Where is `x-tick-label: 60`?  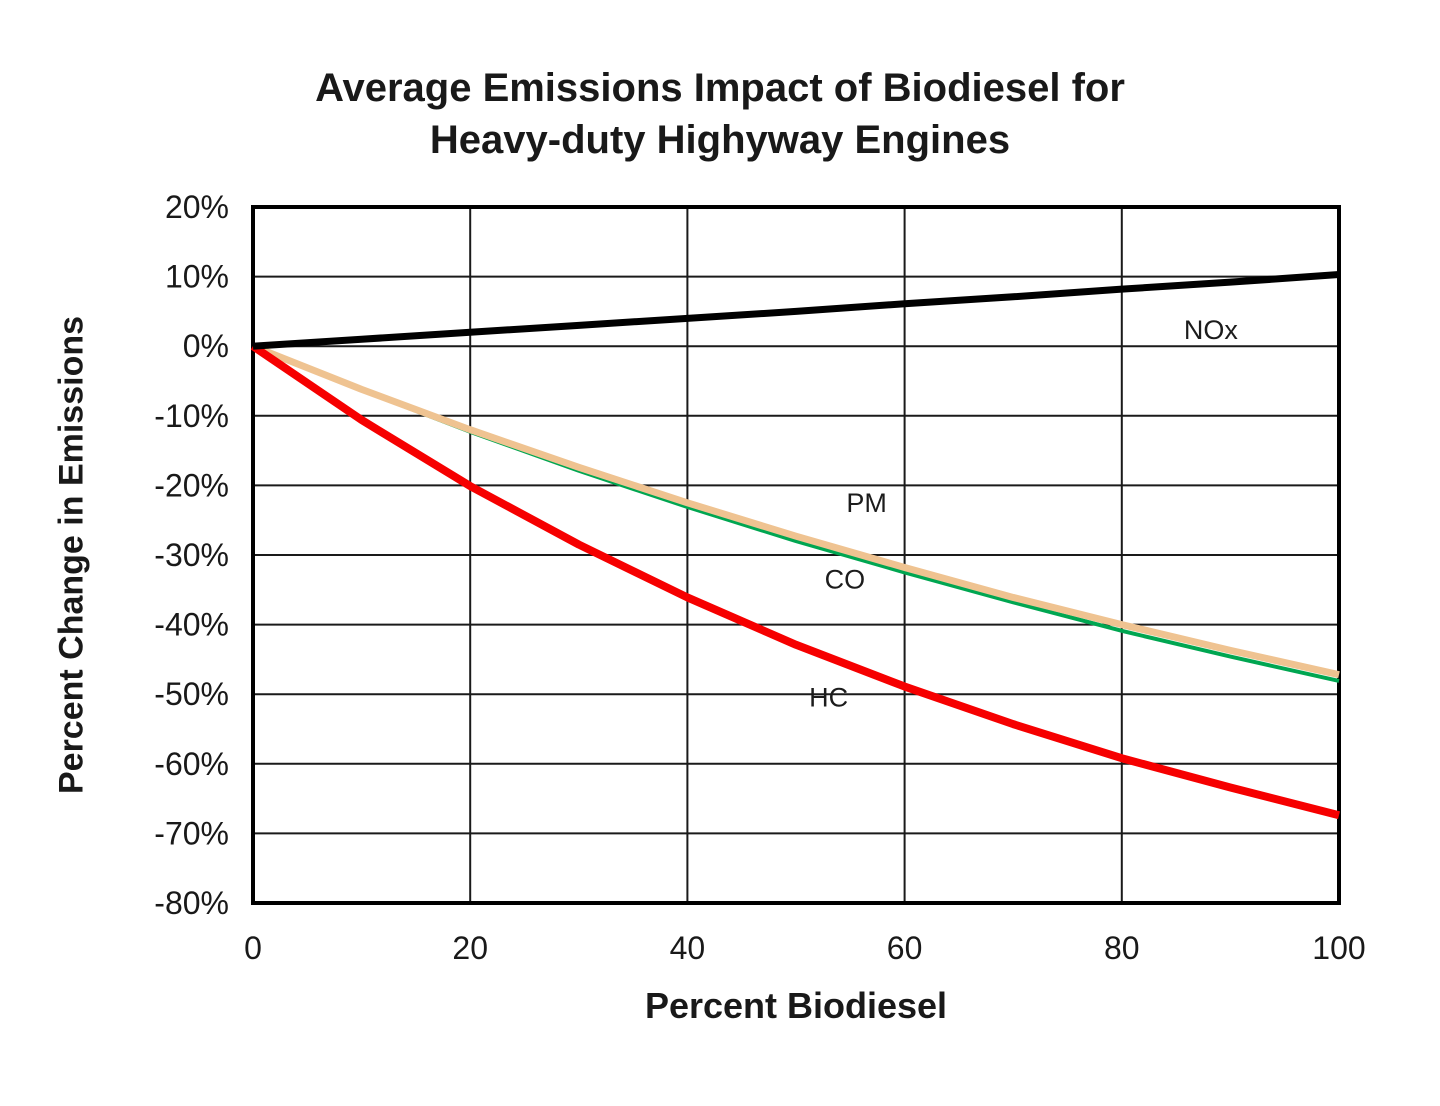 x-tick-label: 60 is located at coordinates (905, 948).